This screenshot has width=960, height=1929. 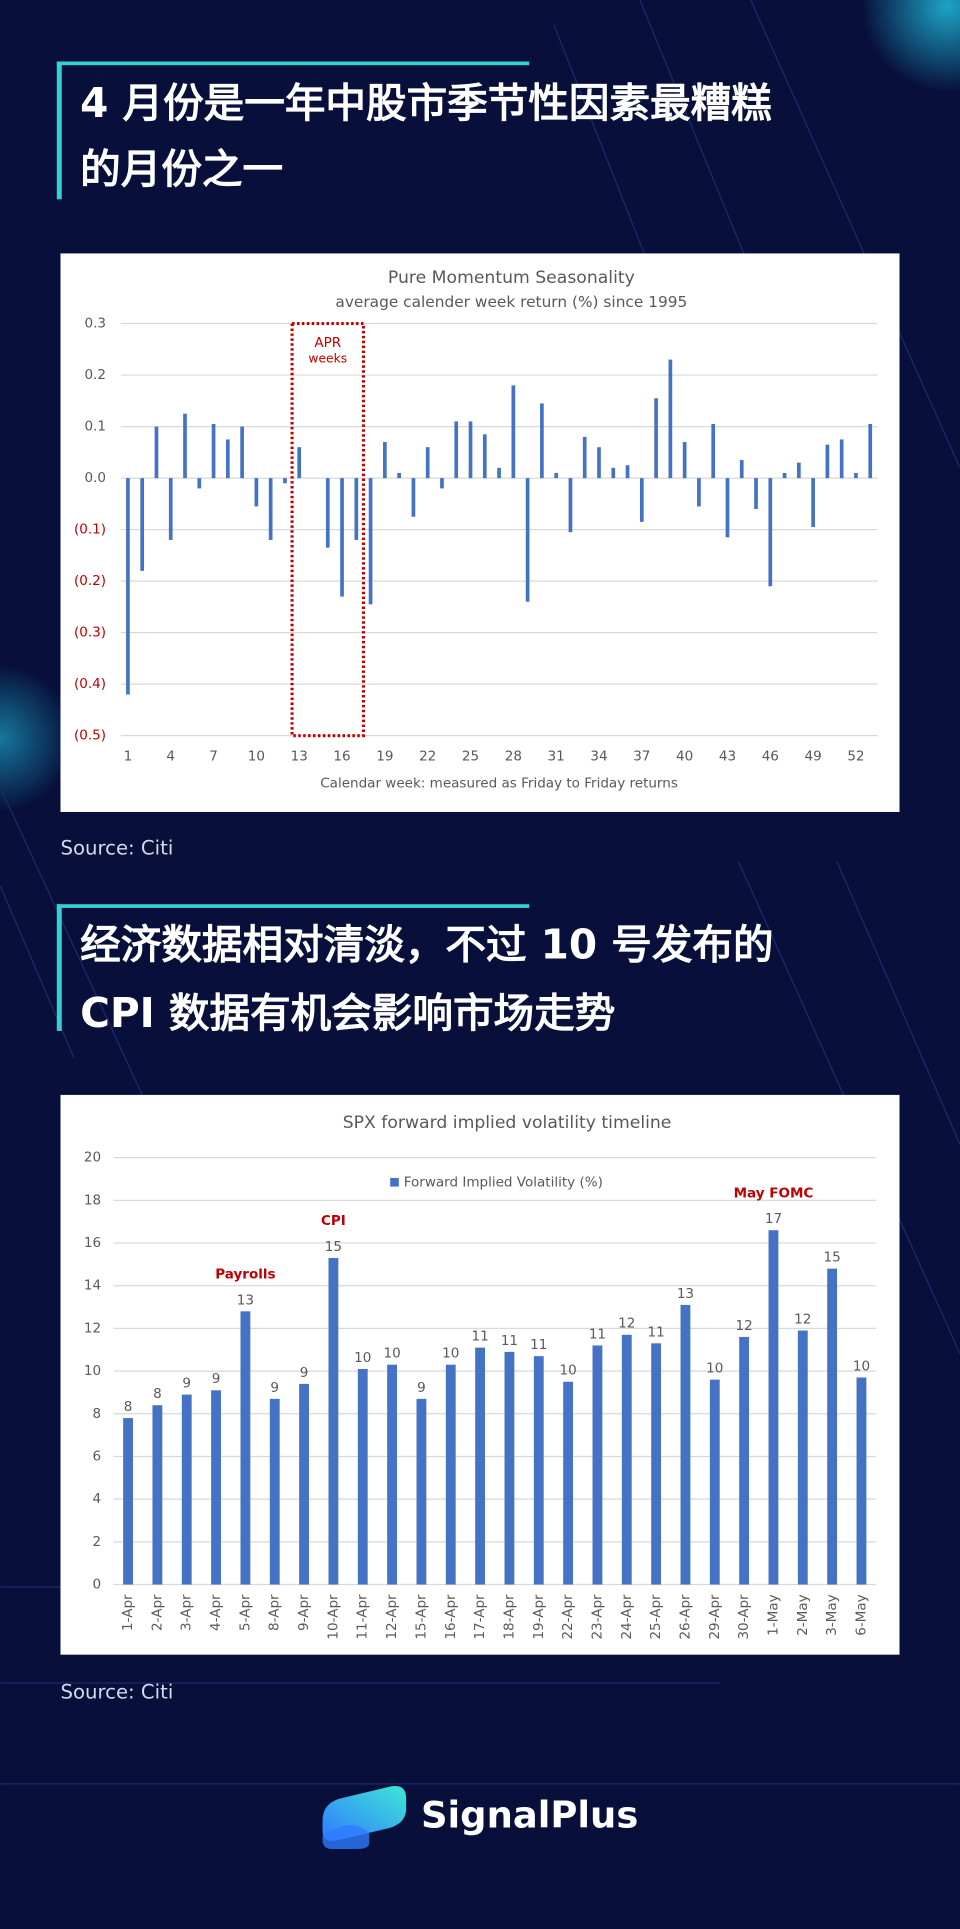 What do you see at coordinates (92, 1243) in the screenshot?
I see `y-tick-label: 16` at bounding box center [92, 1243].